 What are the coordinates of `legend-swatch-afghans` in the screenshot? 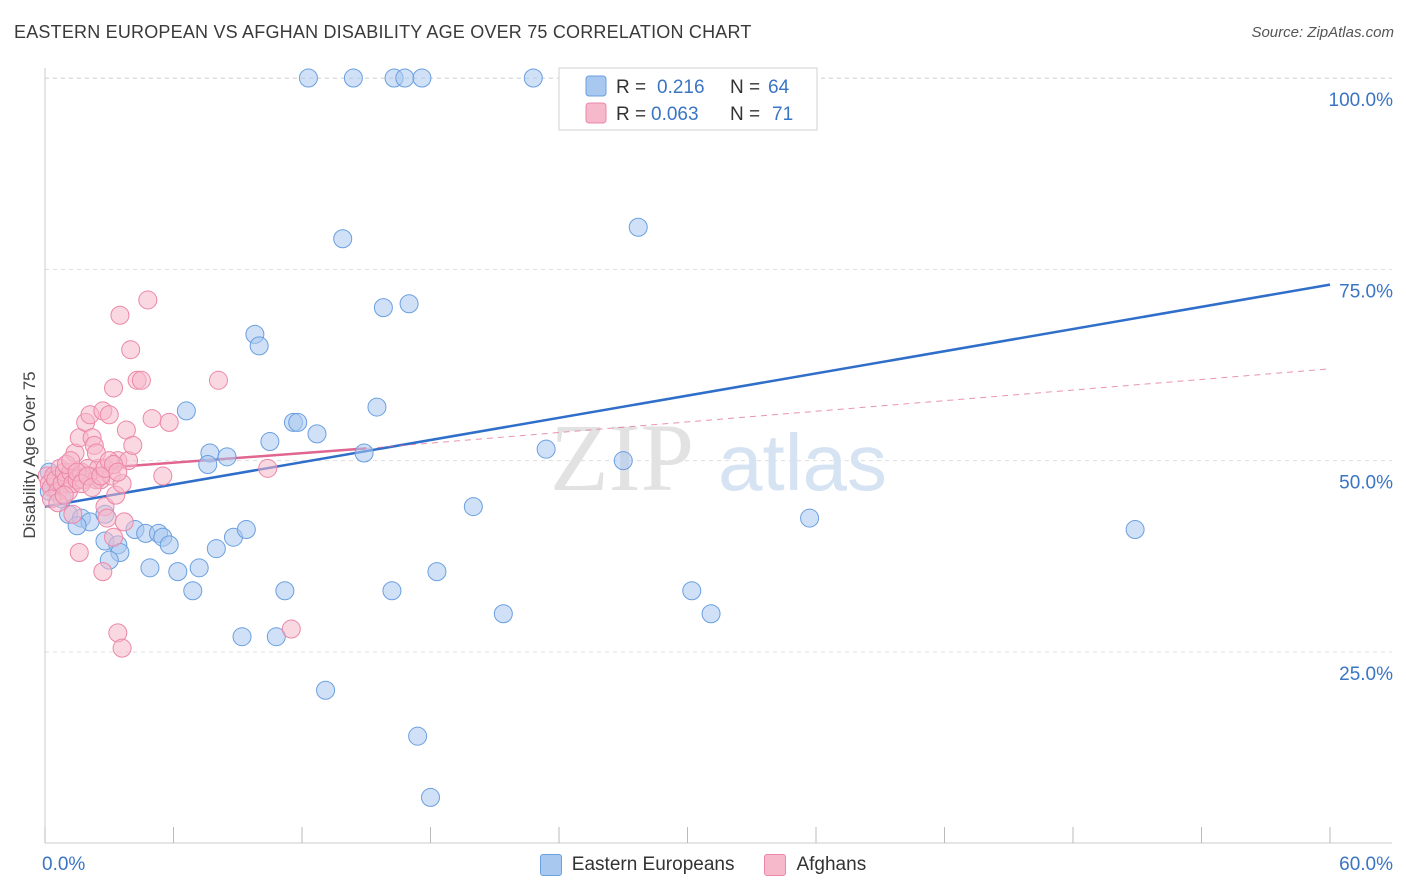 It's located at (596, 113).